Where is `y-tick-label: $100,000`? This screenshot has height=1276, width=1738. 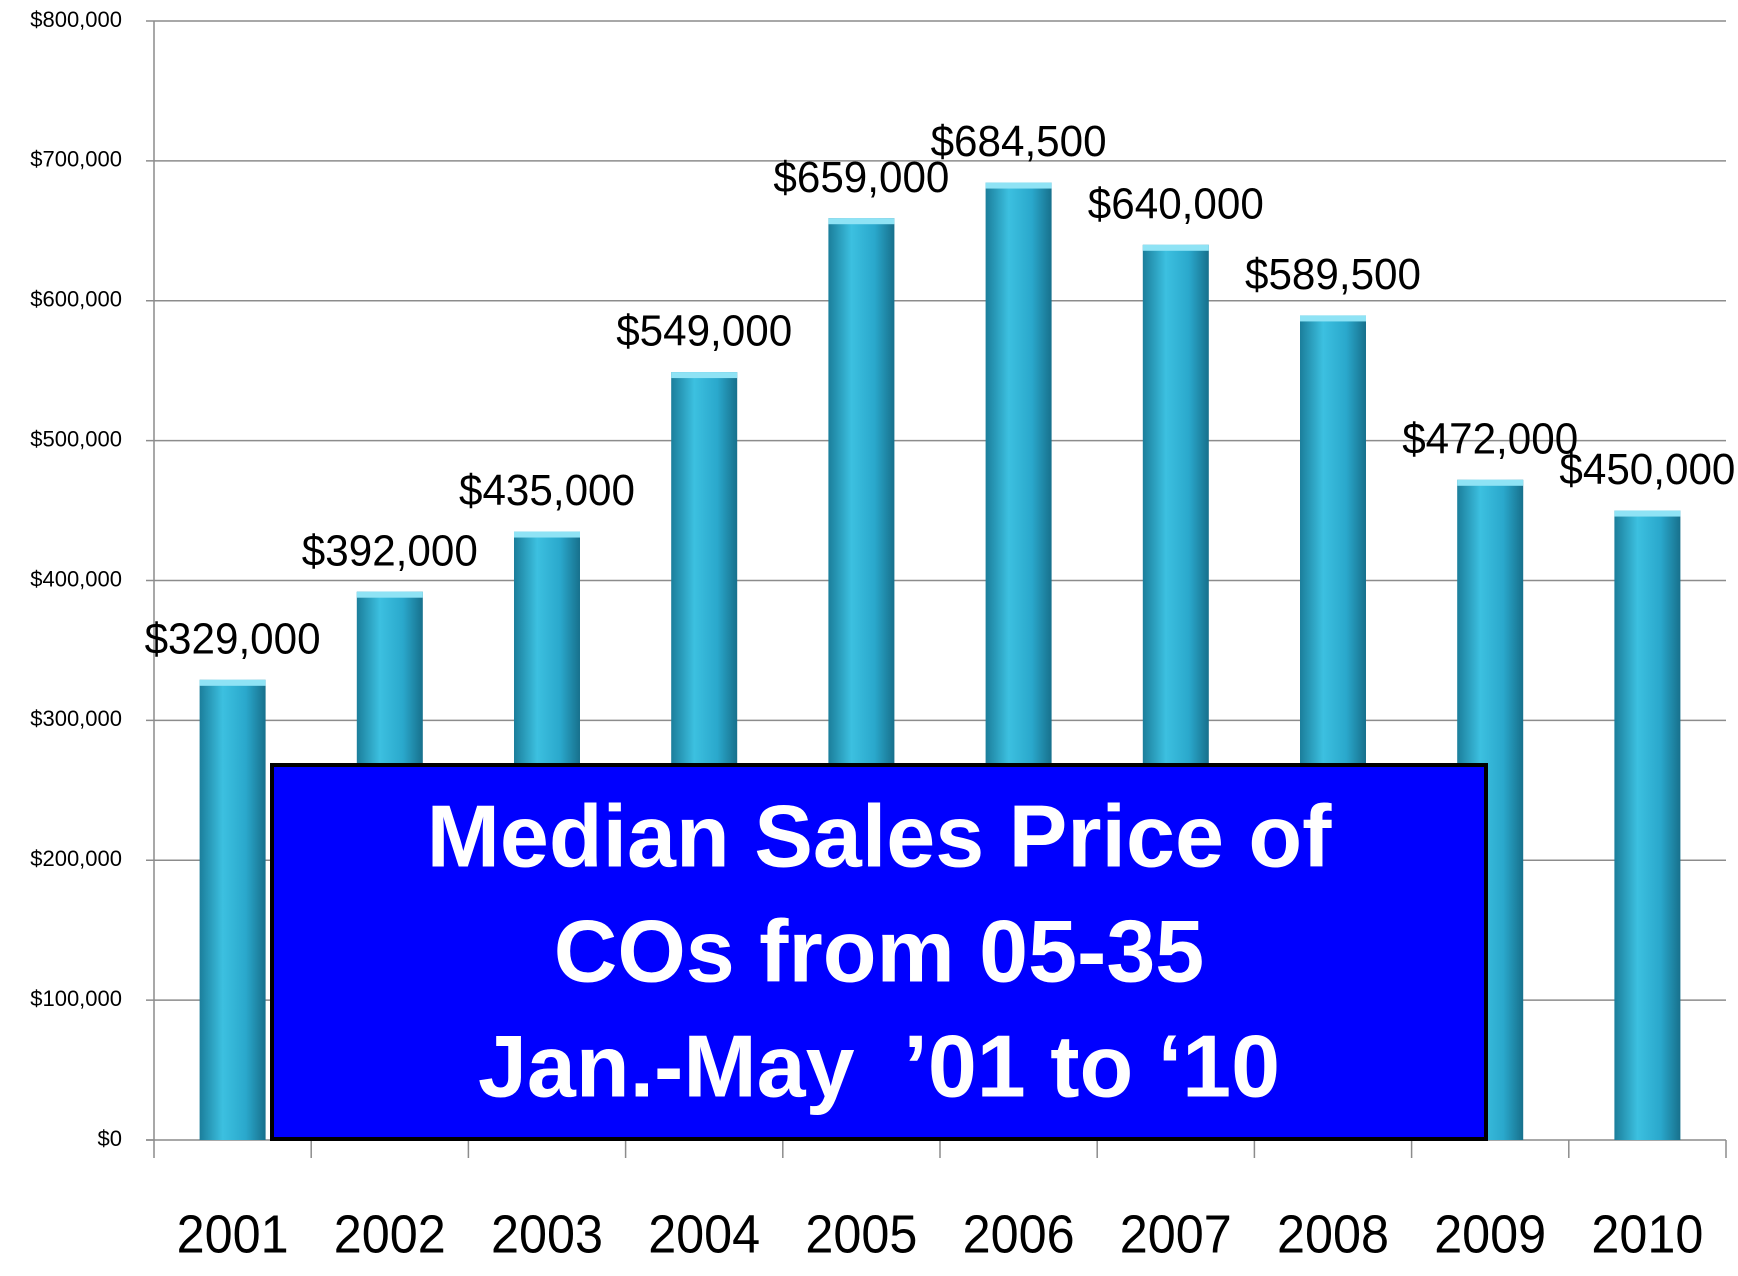 y-tick-label: $100,000 is located at coordinates (76, 998).